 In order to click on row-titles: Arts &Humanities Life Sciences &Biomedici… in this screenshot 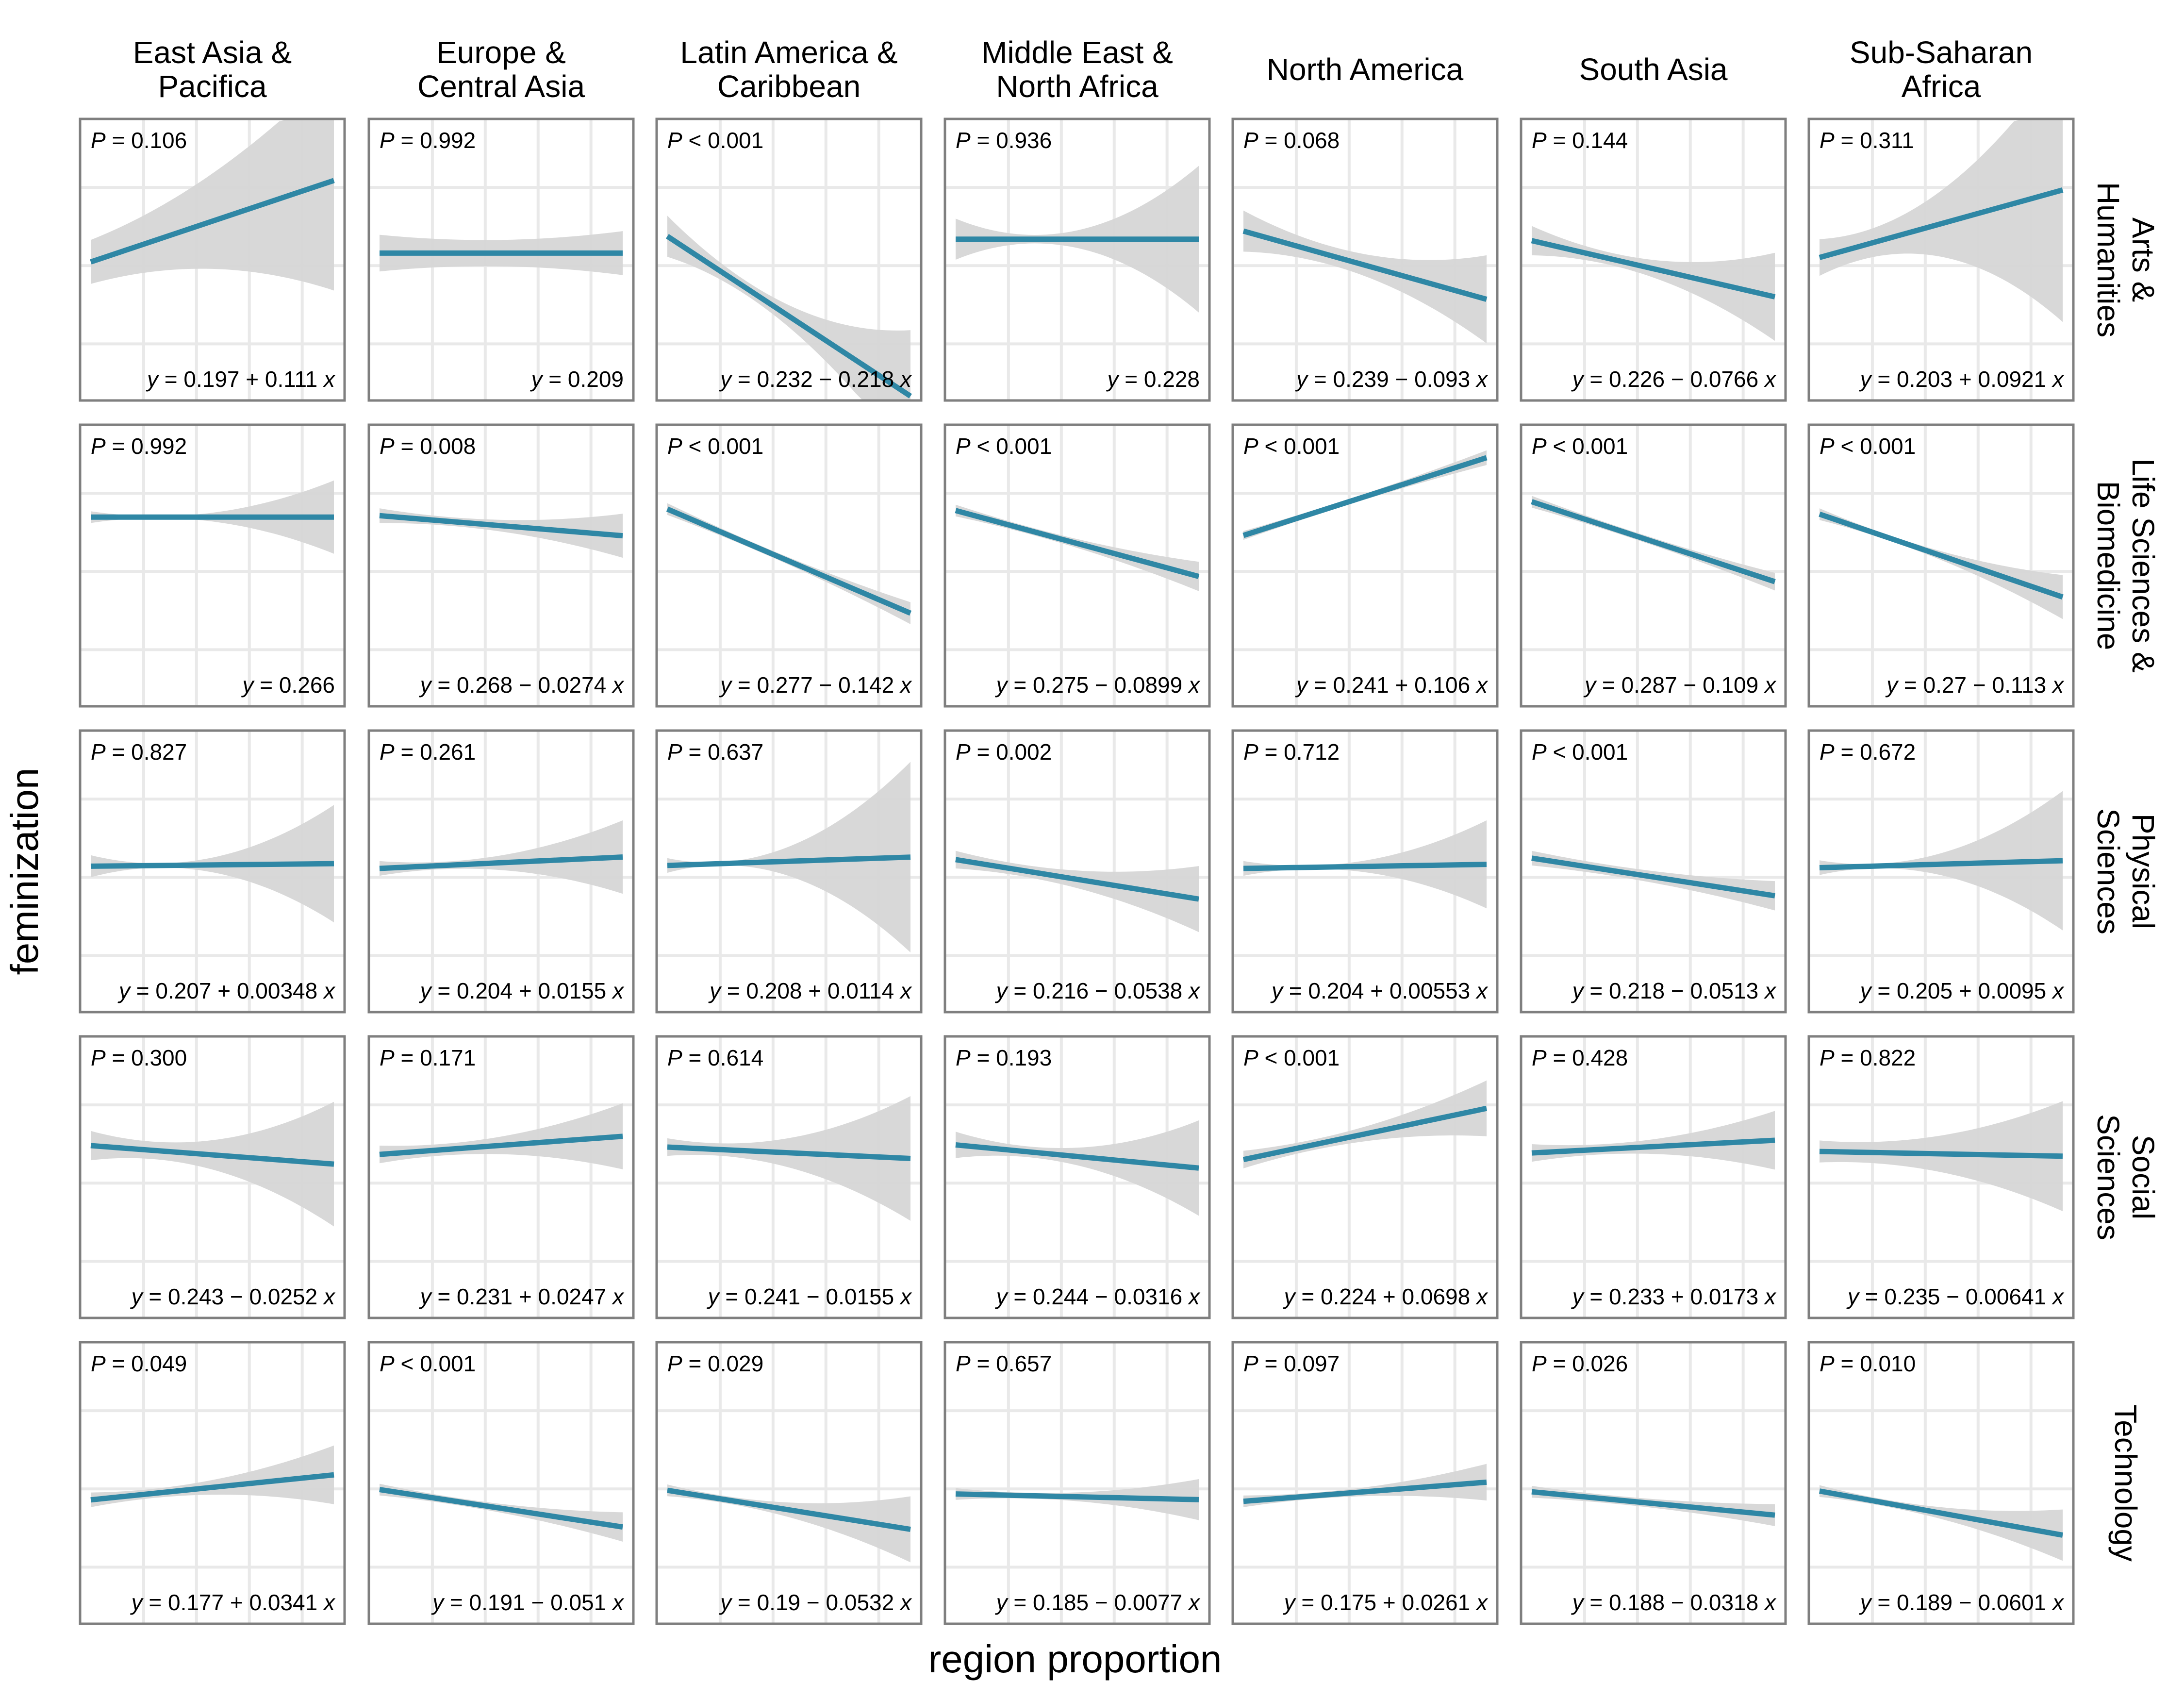, I will do `click(2126, 872)`.